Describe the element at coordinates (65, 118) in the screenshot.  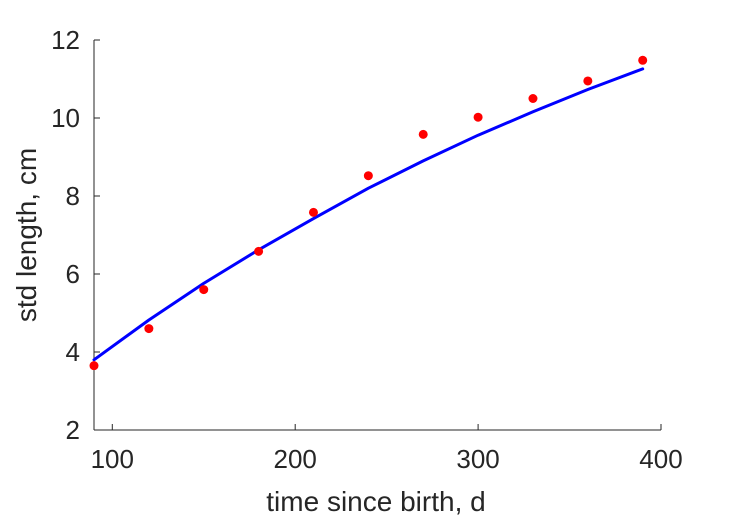
I see `y-tick-label: 10` at that location.